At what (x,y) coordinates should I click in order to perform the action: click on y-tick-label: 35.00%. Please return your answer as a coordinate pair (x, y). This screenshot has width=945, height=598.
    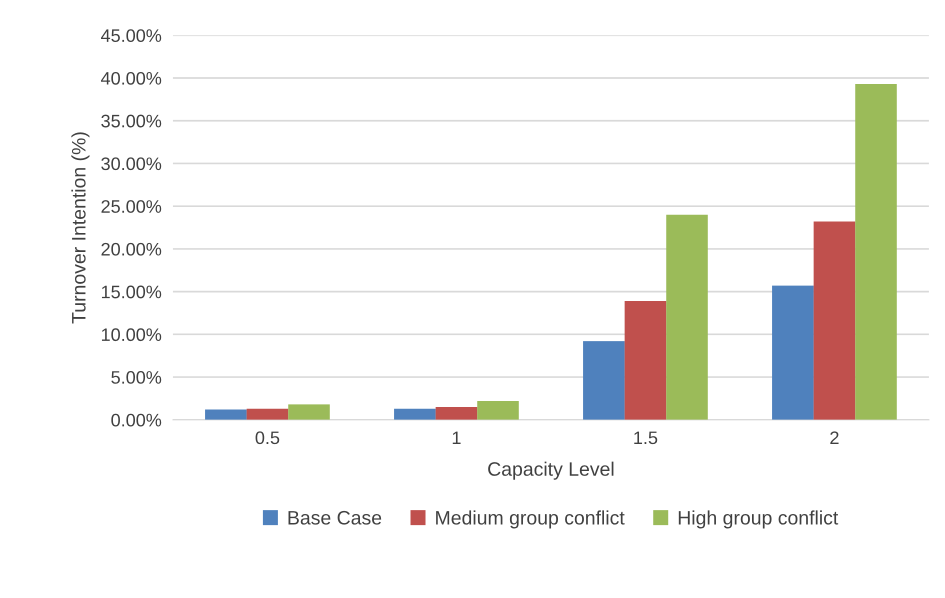
    Looking at the image, I should click on (131, 121).